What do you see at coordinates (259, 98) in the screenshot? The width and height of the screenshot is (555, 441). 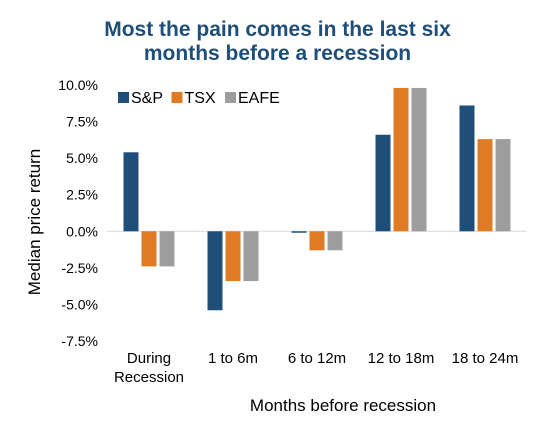 I see `legend-label: EAFE` at bounding box center [259, 98].